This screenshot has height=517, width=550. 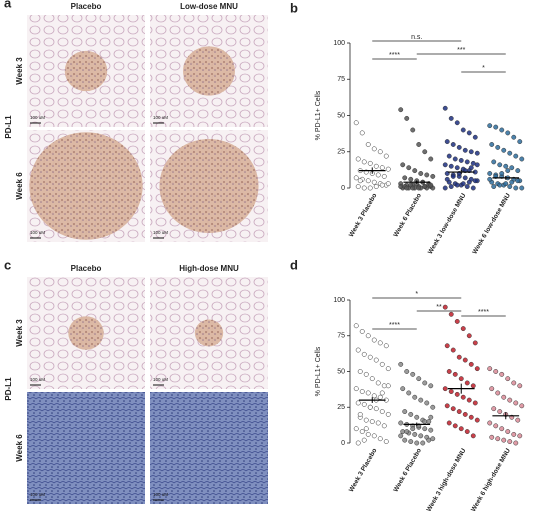 I want to click on significance-label: ****, so click(x=394, y=325).